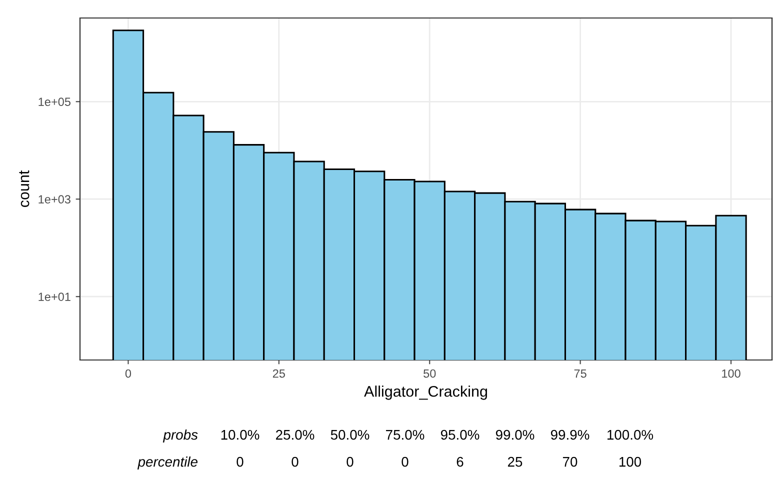 The width and height of the screenshot is (773, 484). I want to click on text: 100, so click(630, 461).